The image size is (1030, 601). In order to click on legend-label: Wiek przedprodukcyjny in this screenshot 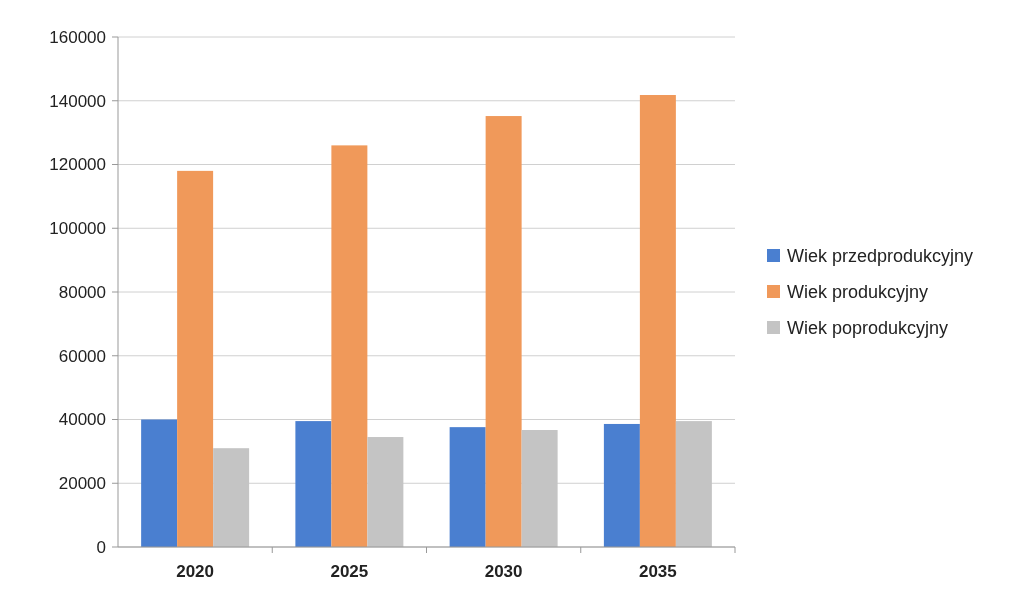, I will do `click(880, 256)`.